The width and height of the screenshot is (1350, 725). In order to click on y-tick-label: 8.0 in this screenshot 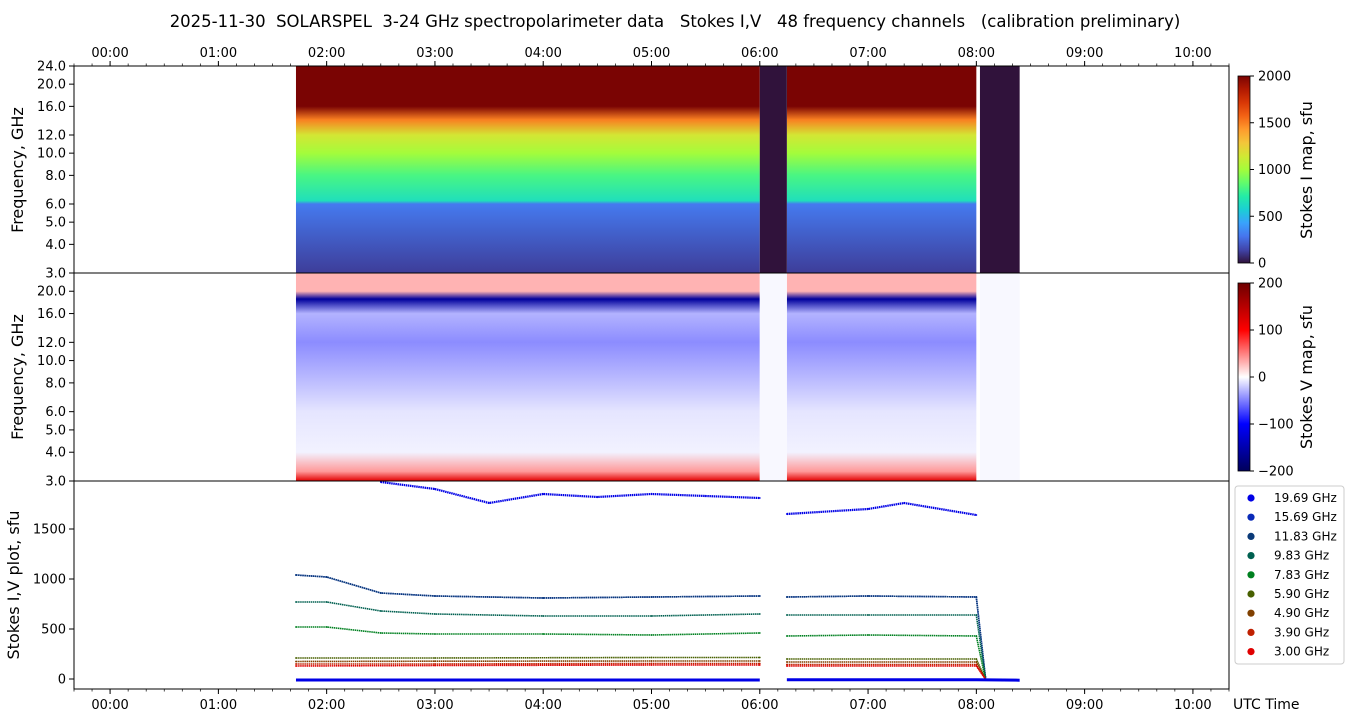, I will do `click(55, 176)`.